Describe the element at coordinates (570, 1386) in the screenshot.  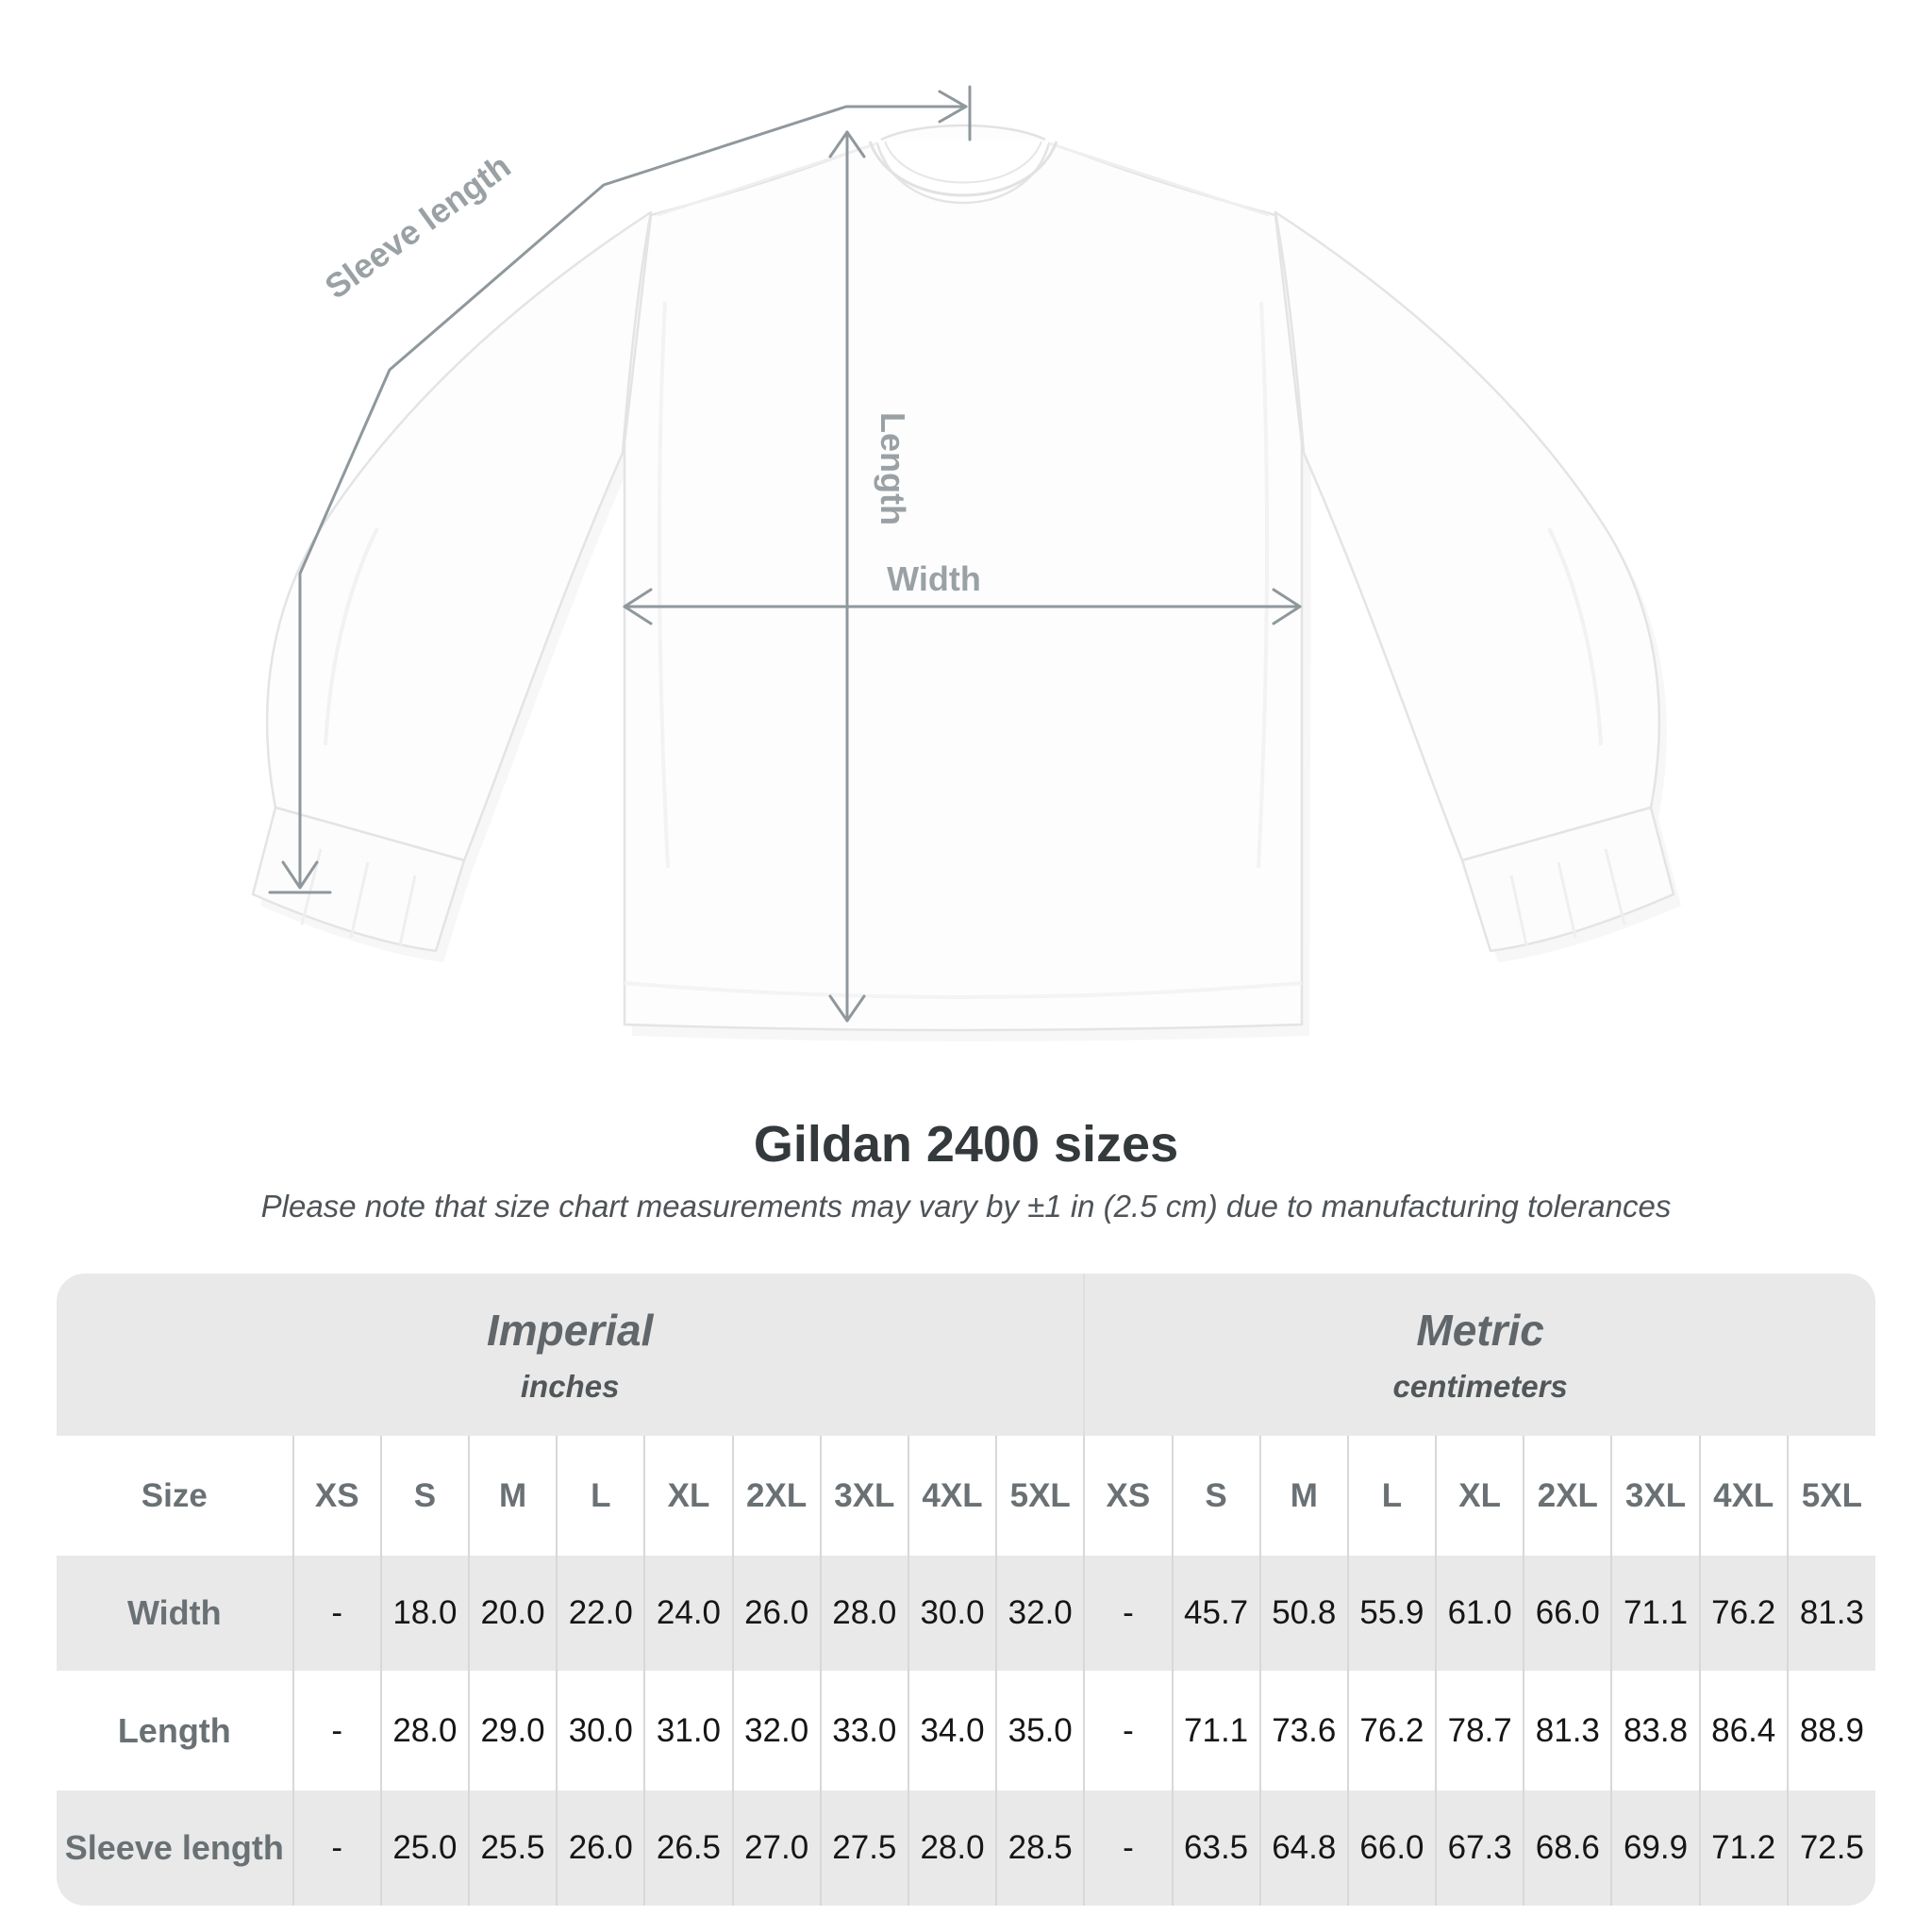
I see `imperial-sublabel: inches` at that location.